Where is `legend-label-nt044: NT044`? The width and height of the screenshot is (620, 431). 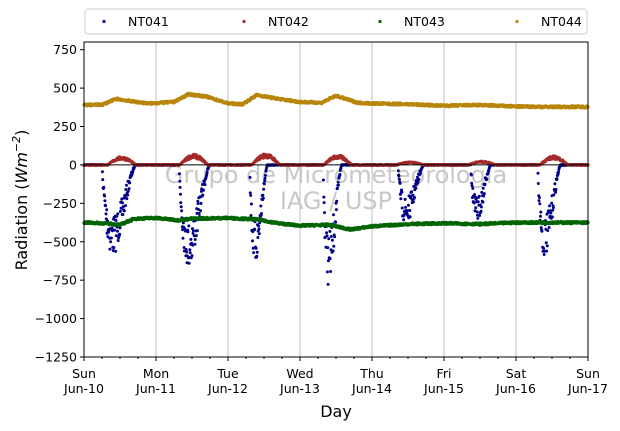
legend-label-nt044: NT044 is located at coordinates (561, 21).